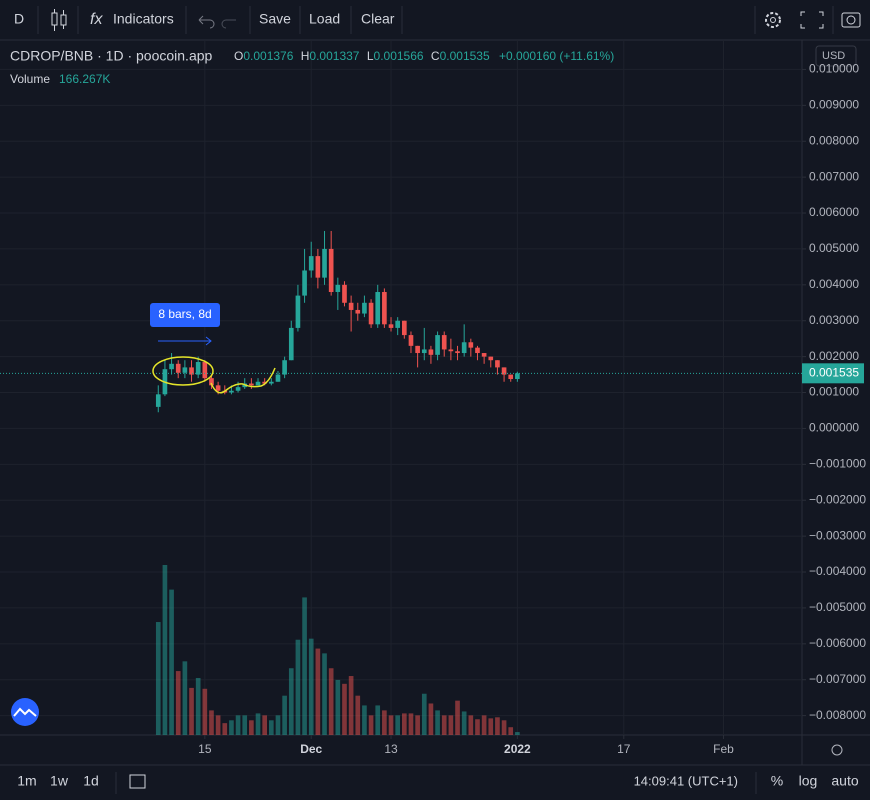 The width and height of the screenshot is (870, 800). I want to click on toolbar, so click(435, 20).